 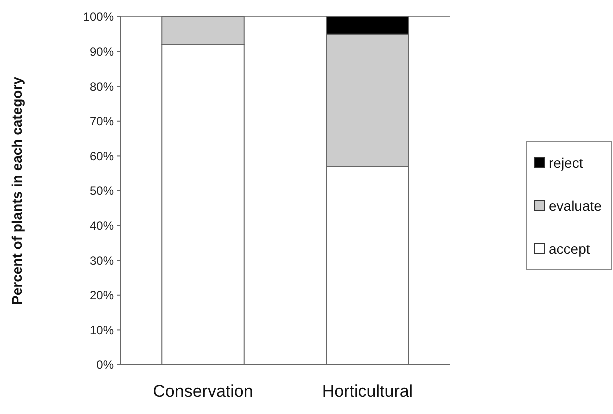 What do you see at coordinates (102, 87) in the screenshot?
I see `y-tick-label: 80%` at bounding box center [102, 87].